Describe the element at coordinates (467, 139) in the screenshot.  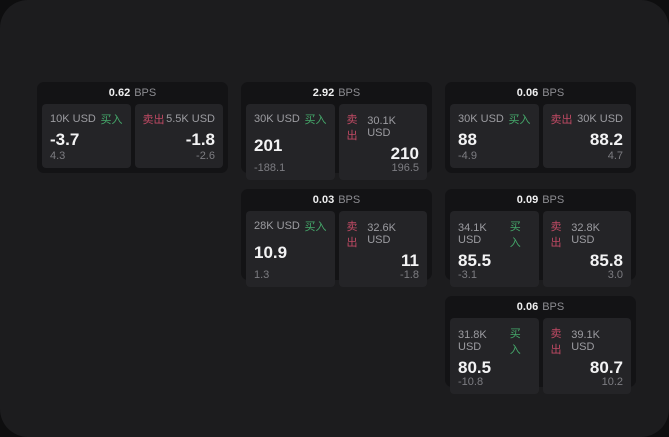
I see `buy-price: 88` at that location.